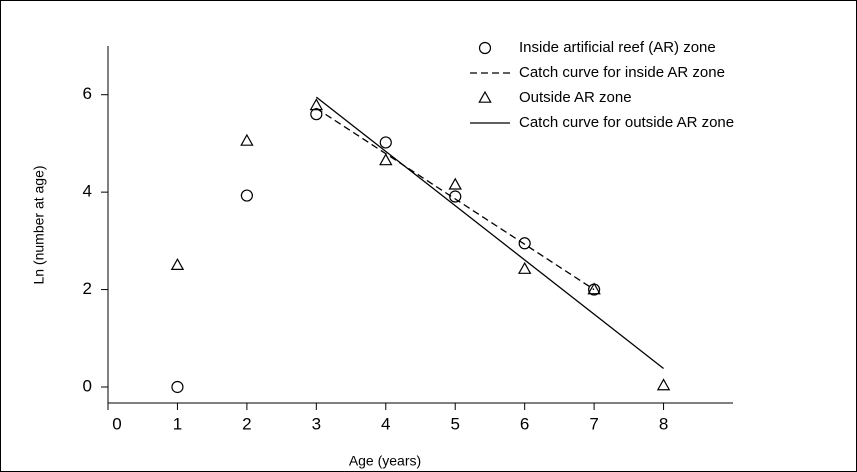 This screenshot has width=857, height=472. Describe the element at coordinates (87, 93) in the screenshot. I see `y-tick-label: 6` at that location.